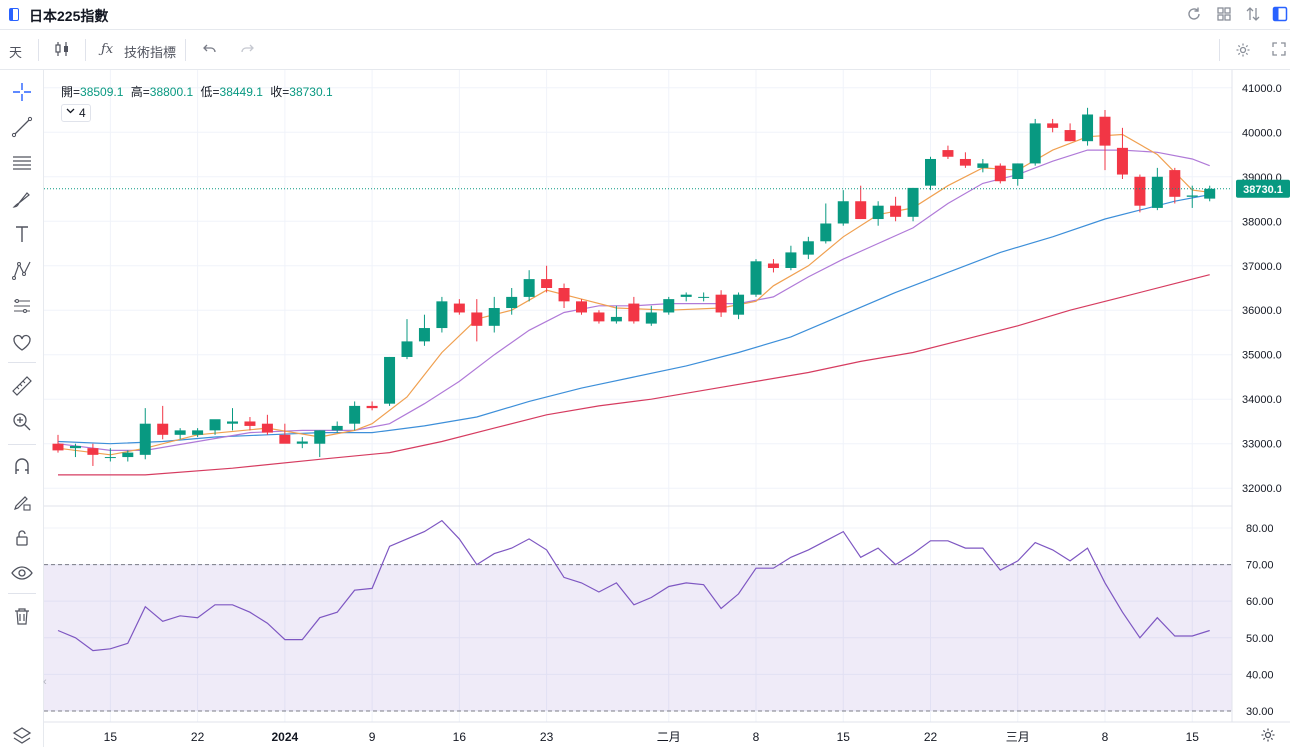  What do you see at coordinates (45, 682) in the screenshot?
I see `collapse-arrow-icon: ‹` at bounding box center [45, 682].